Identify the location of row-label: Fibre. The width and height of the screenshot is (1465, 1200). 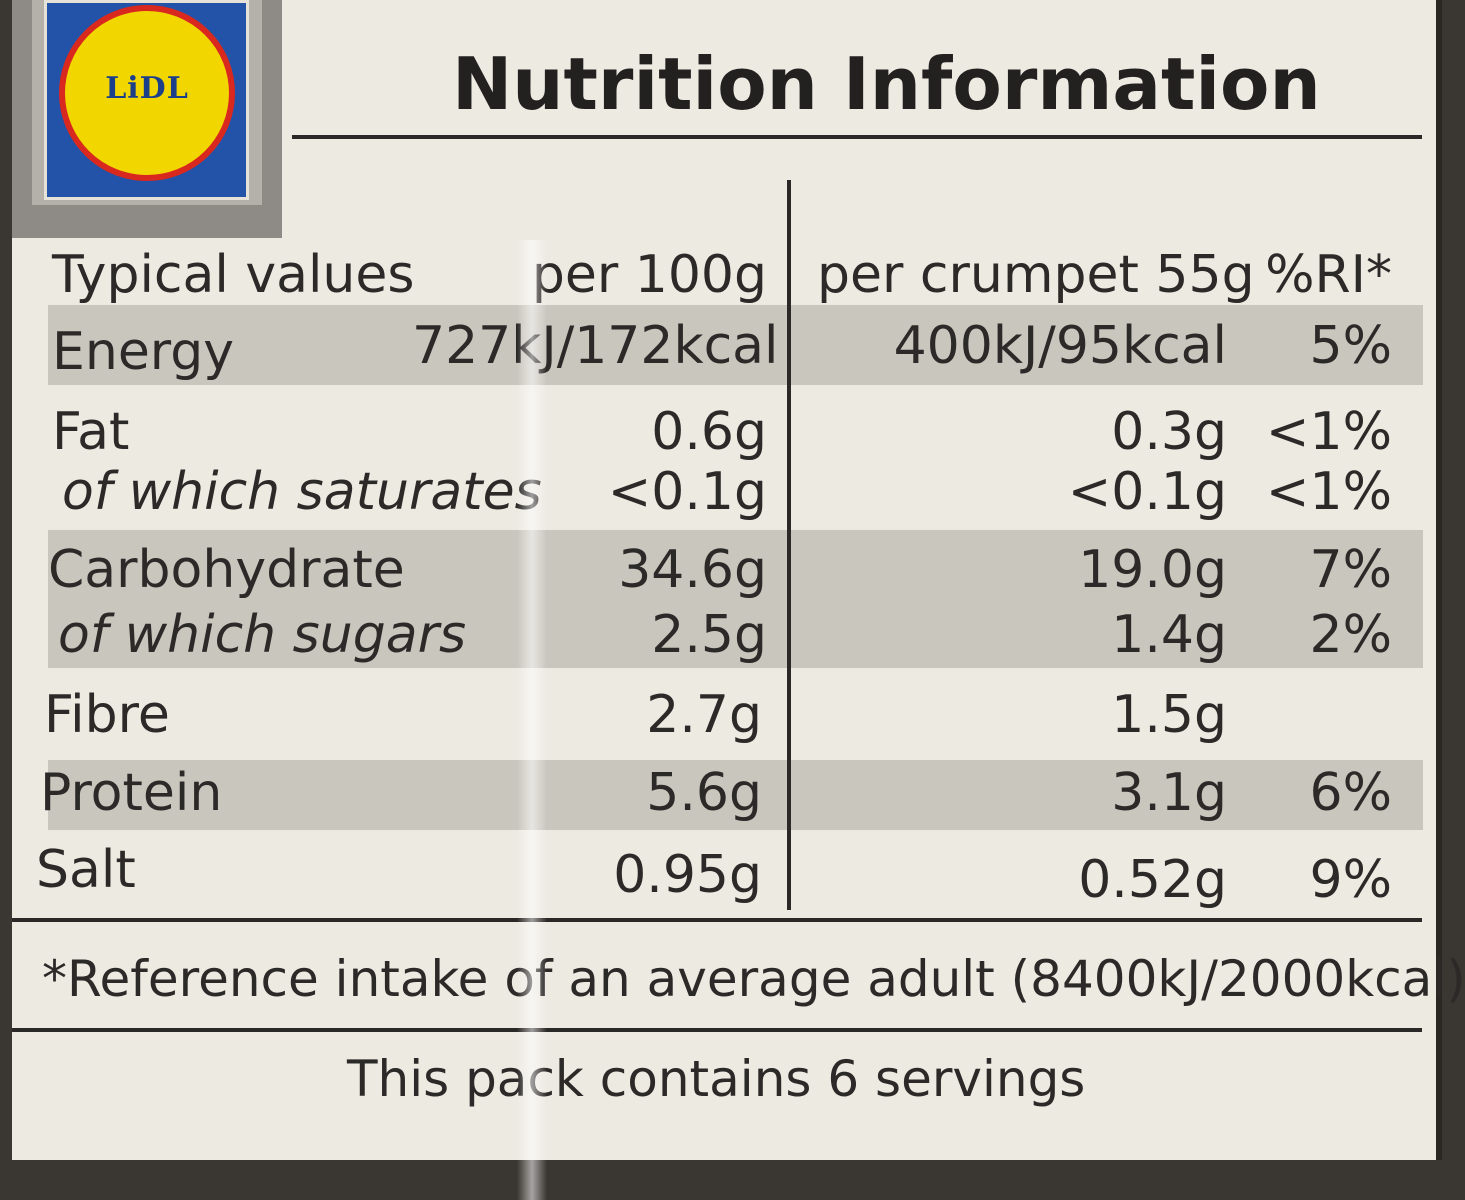
(107, 715).